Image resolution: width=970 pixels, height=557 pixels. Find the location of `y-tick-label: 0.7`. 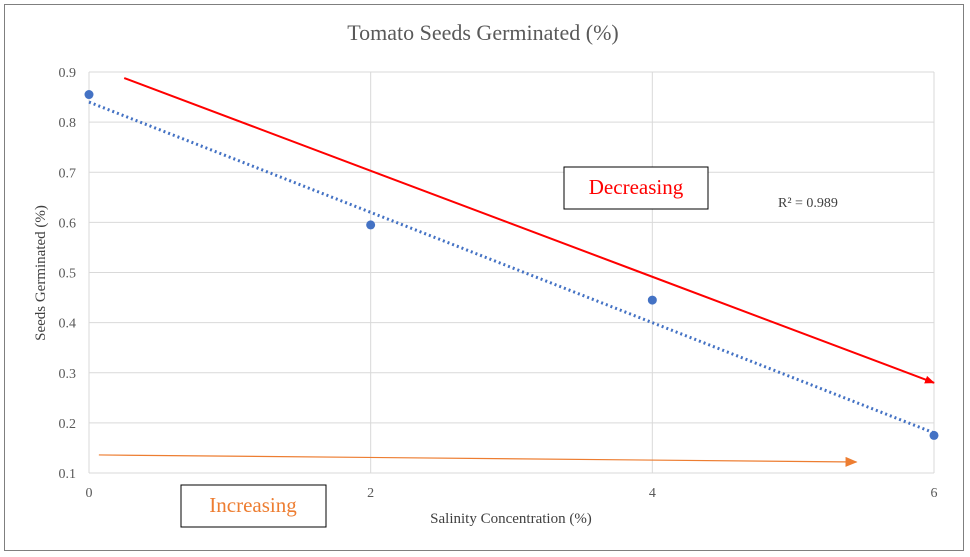

y-tick-label: 0.7 is located at coordinates (68, 173).